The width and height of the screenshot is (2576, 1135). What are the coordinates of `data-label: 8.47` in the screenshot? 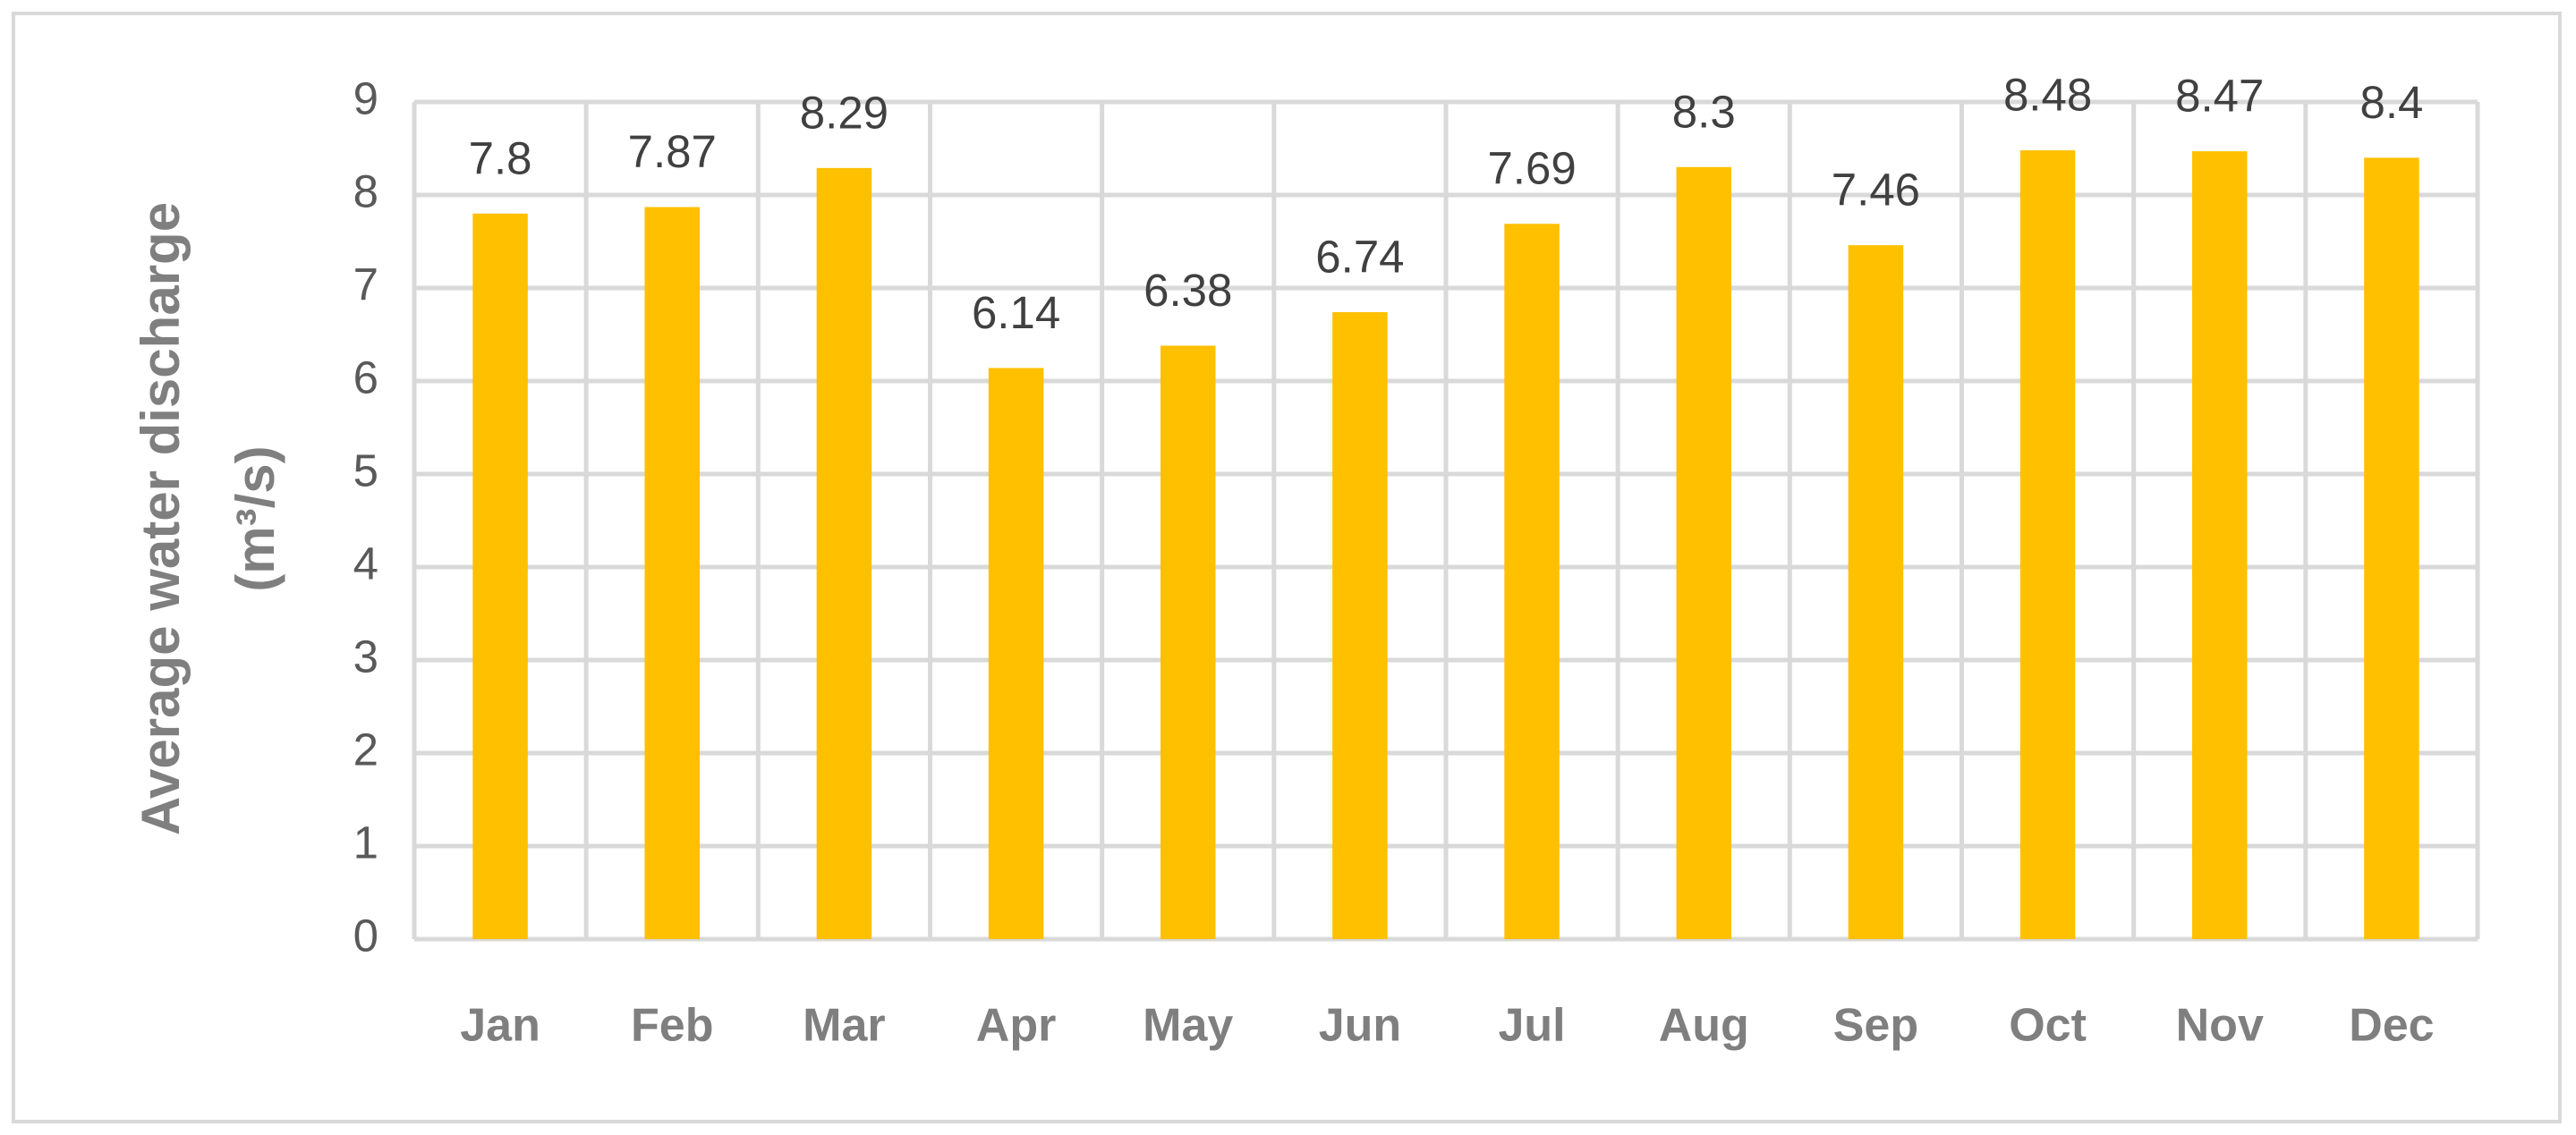 It's located at (2219, 96).